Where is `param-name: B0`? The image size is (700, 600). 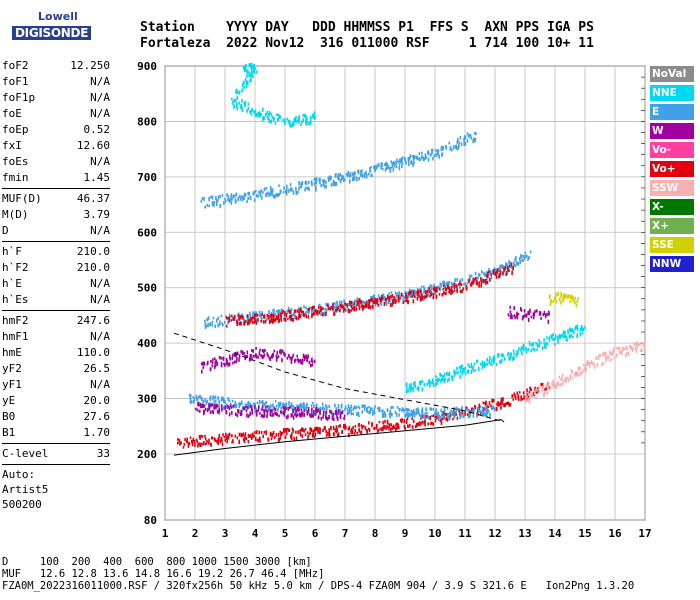 param-name: B0 is located at coordinates (9, 416).